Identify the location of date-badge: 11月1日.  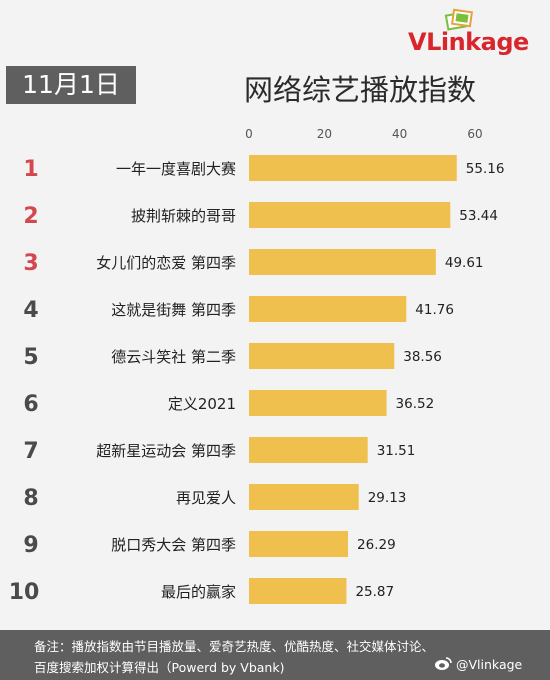
(71, 85).